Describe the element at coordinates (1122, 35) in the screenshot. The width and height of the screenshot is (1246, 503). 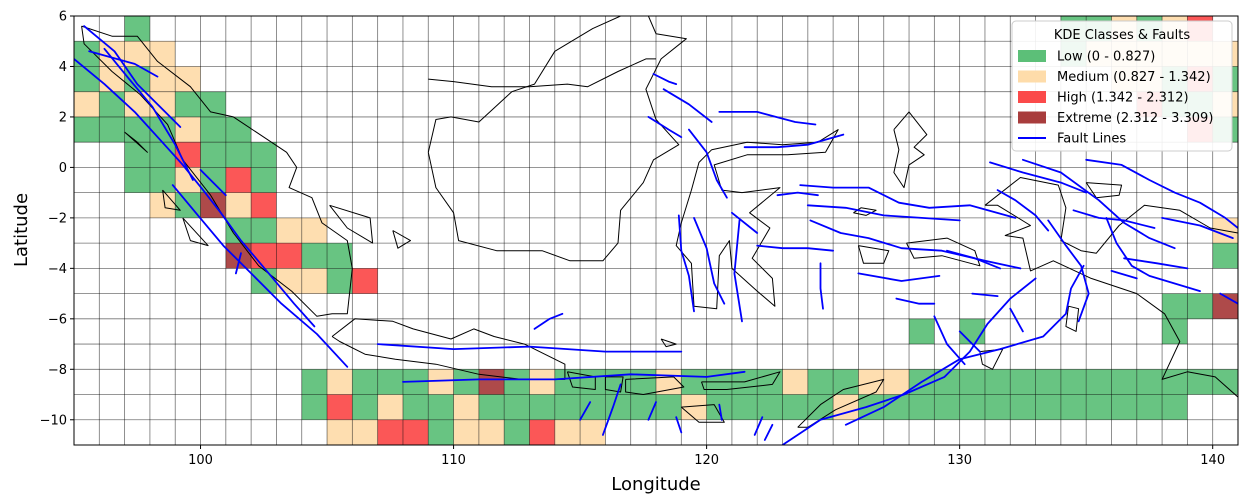
I see `legend-title: KDE Classes & Faults` at that location.